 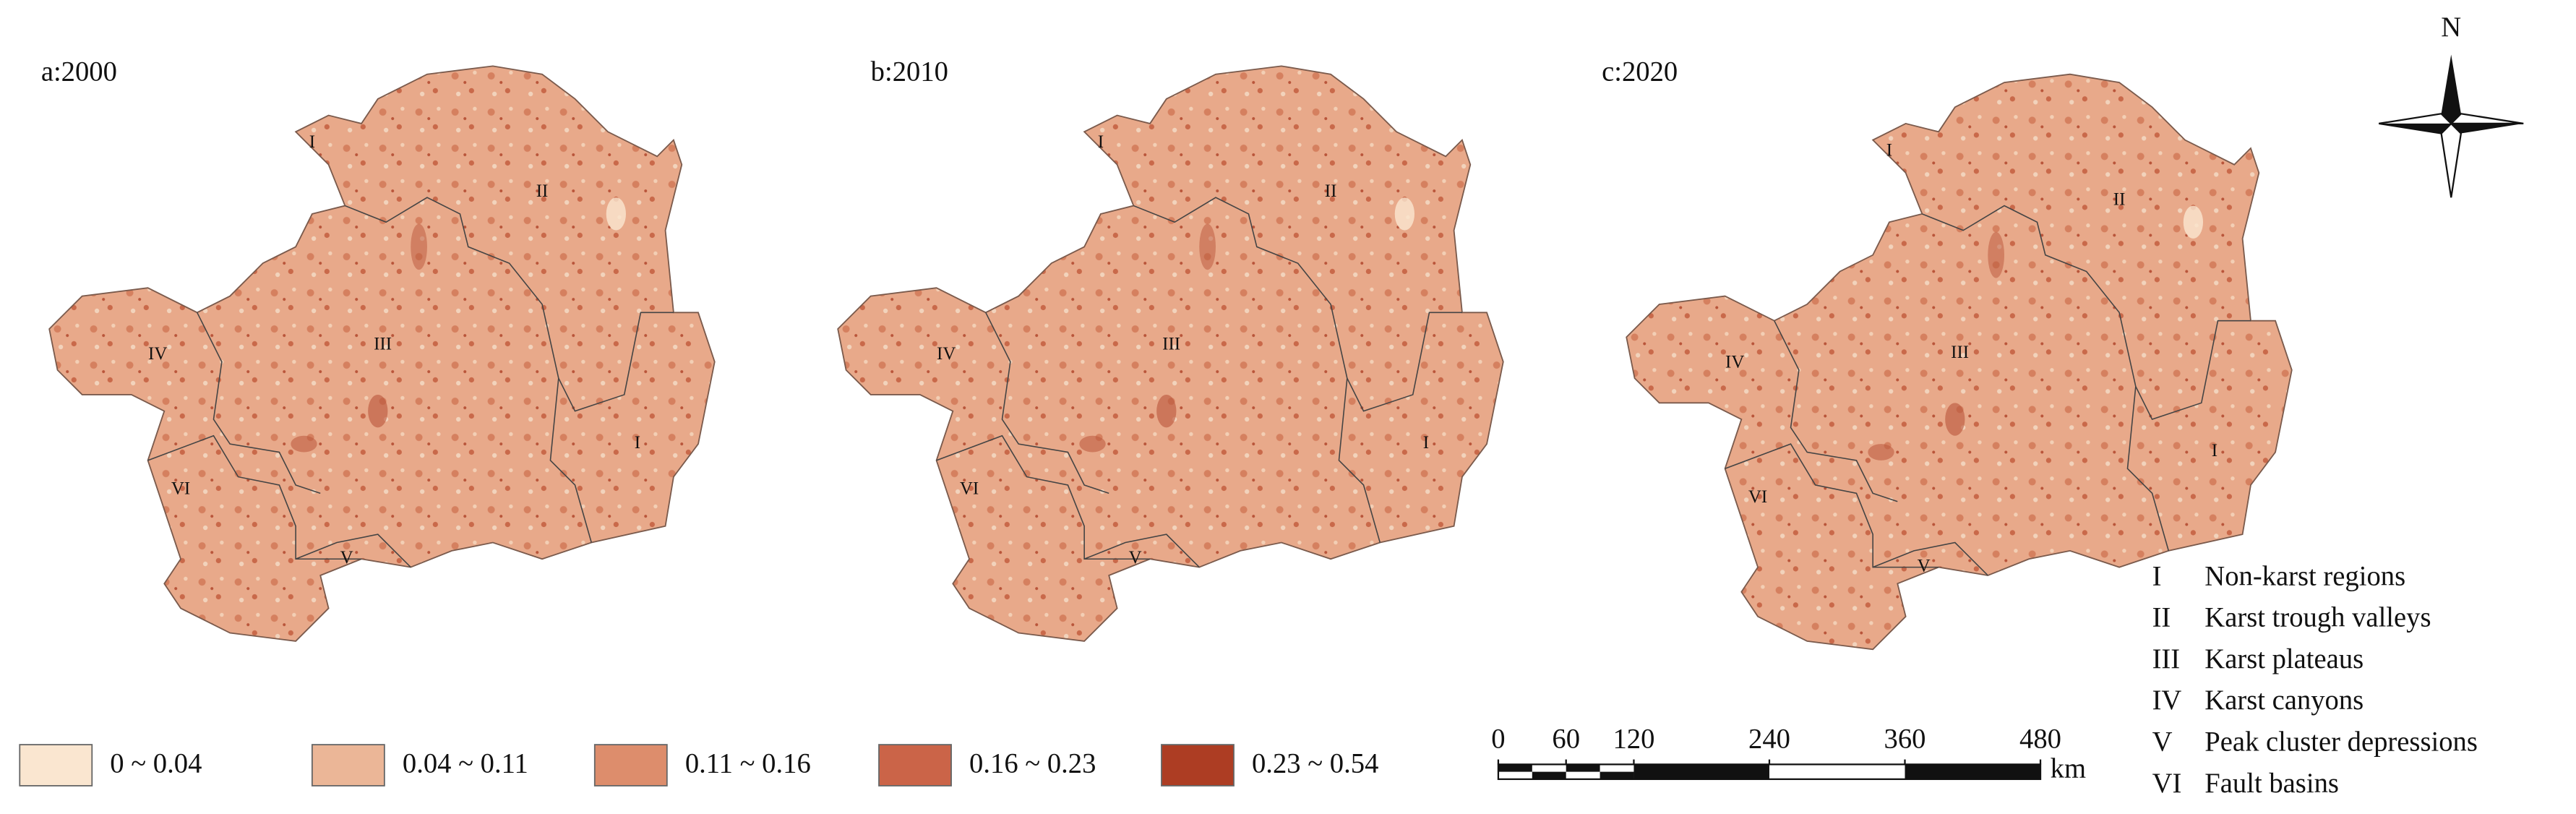 What do you see at coordinates (1032, 764) in the screenshot?
I see `legend-label: 0.16 ~ 0.23` at bounding box center [1032, 764].